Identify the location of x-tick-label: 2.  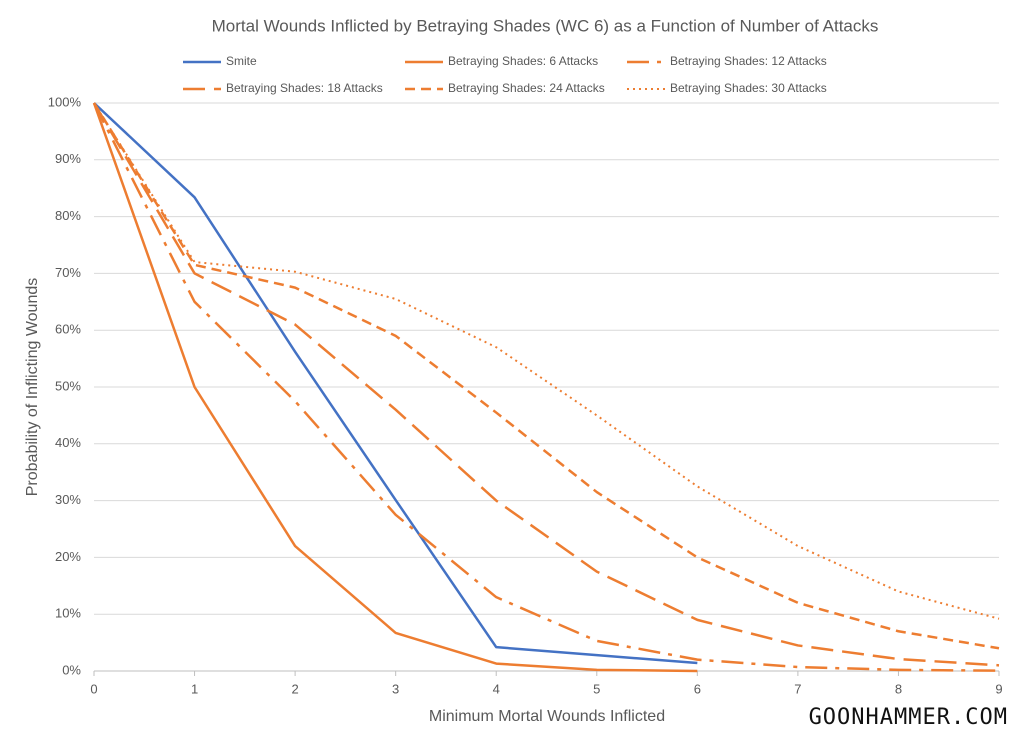
(294, 688).